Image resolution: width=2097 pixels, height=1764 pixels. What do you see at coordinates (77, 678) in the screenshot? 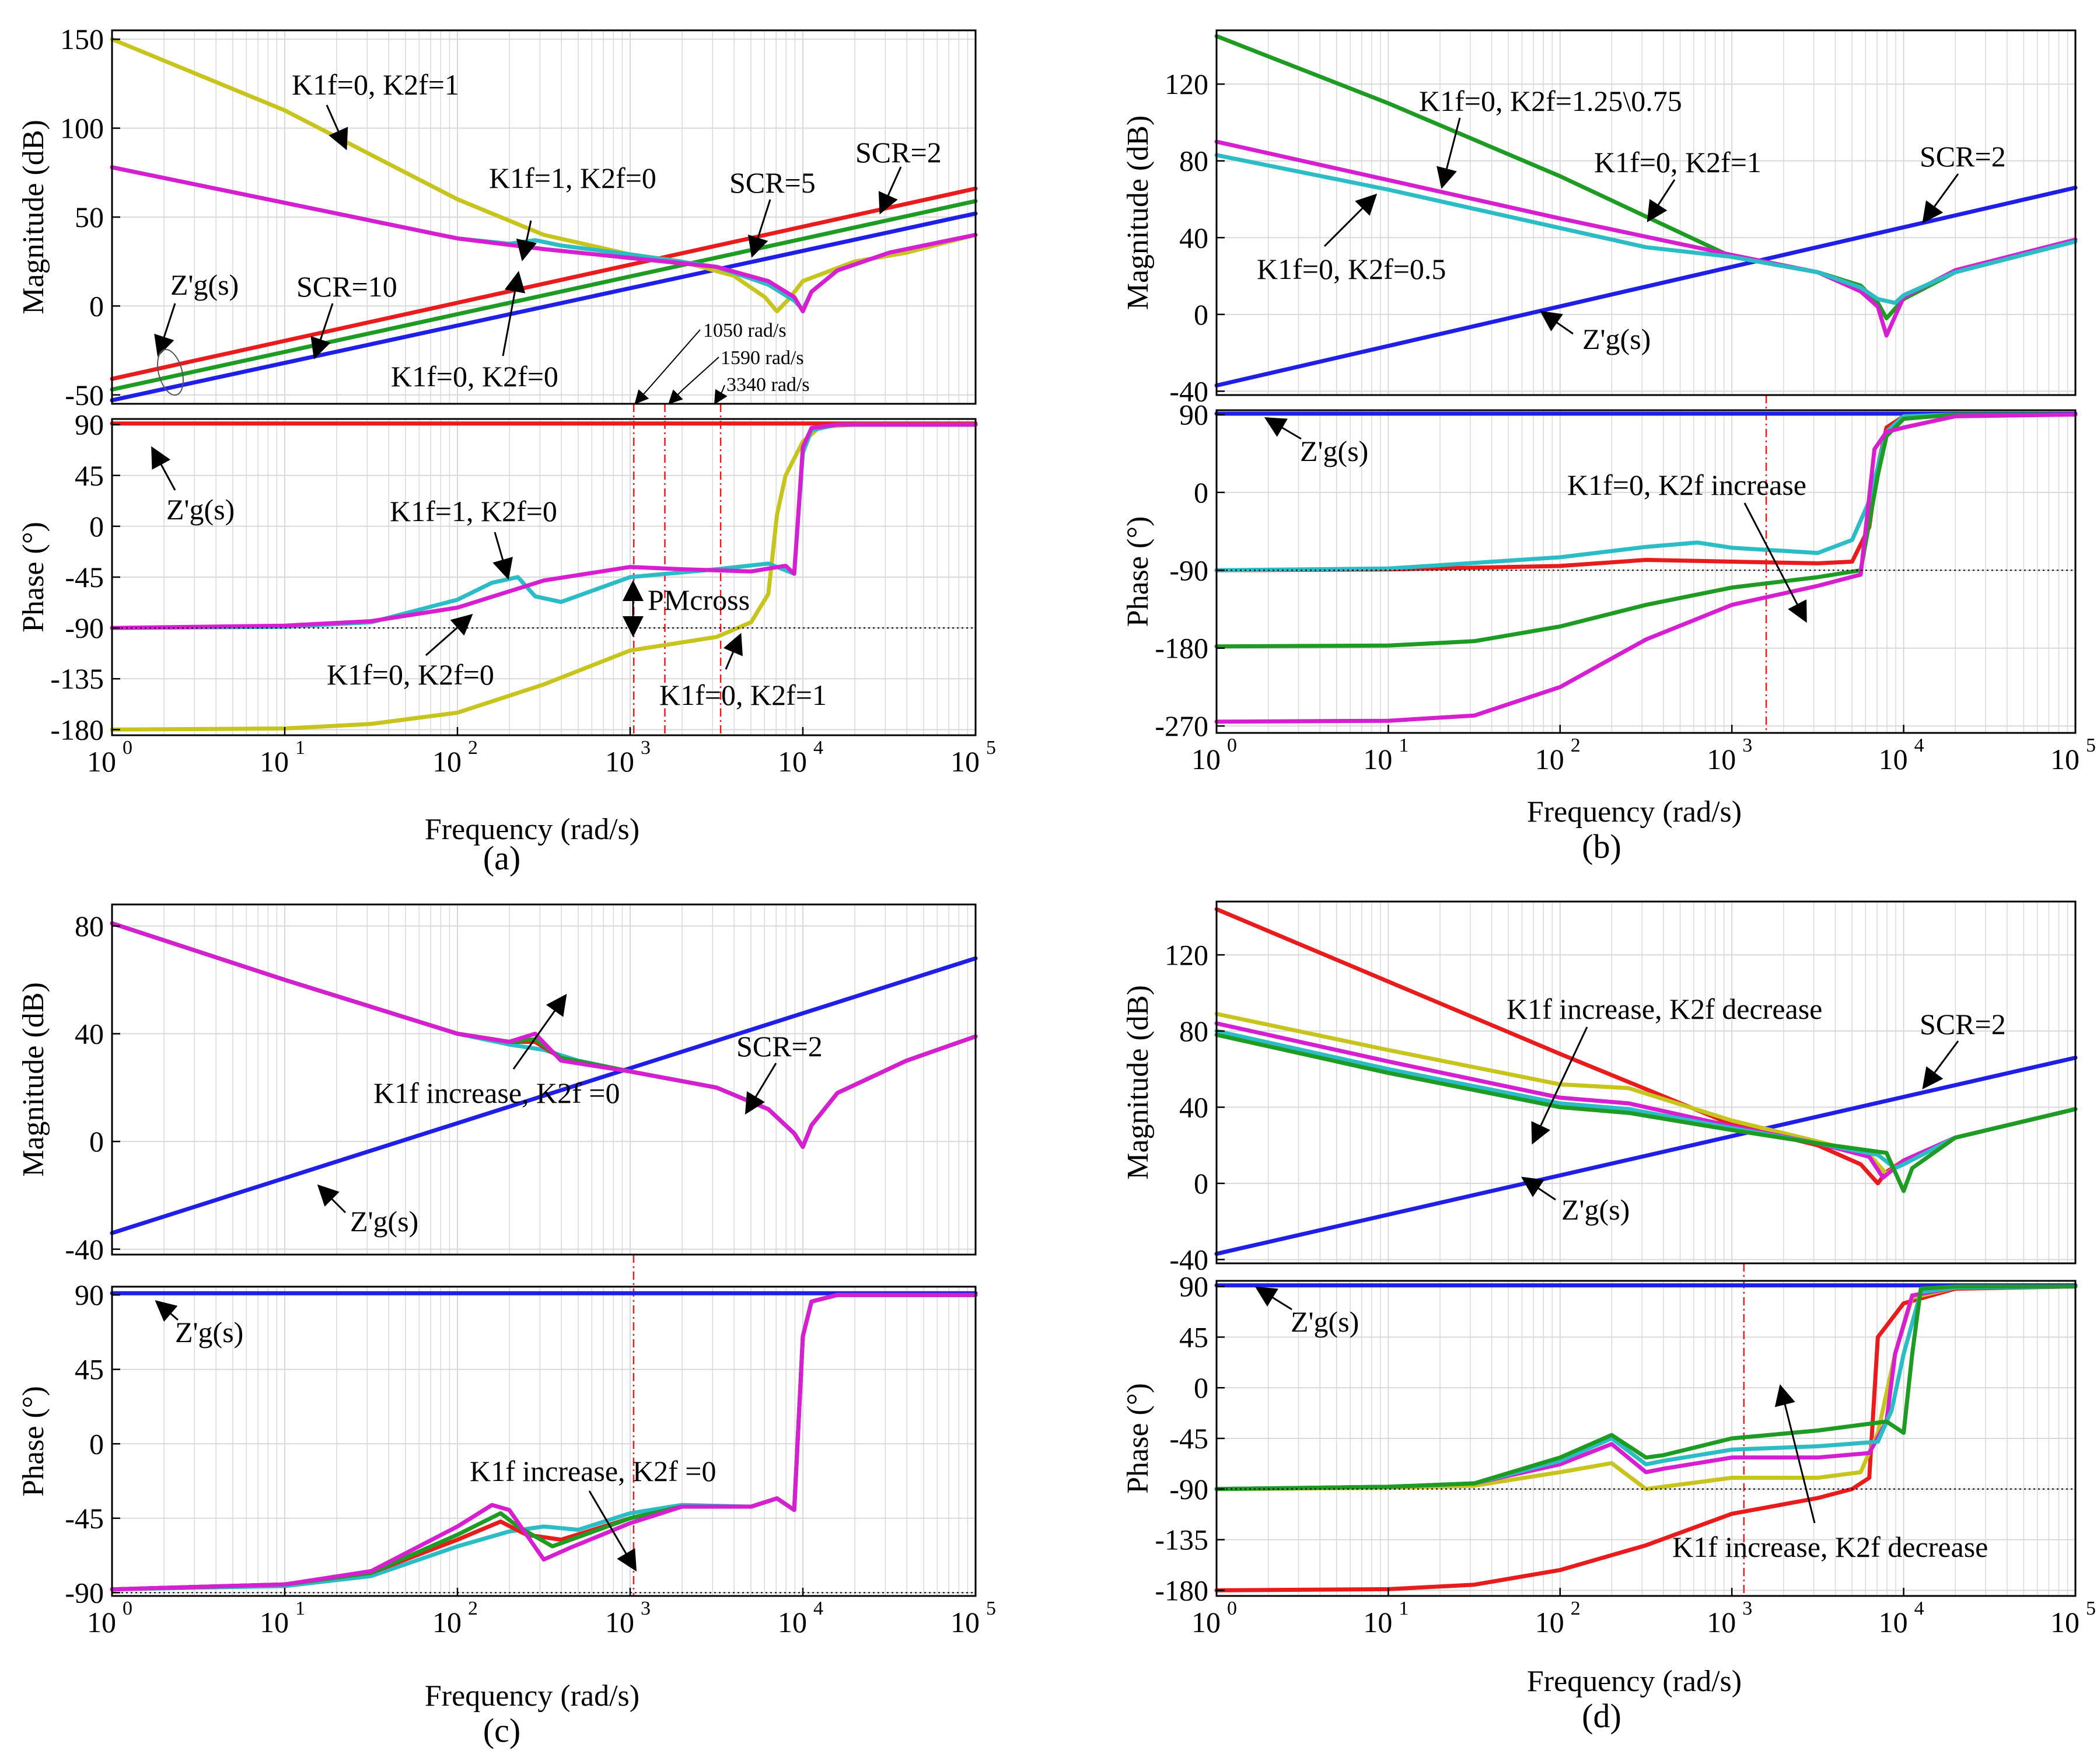
I see `ytick-label-phase: -135` at bounding box center [77, 678].